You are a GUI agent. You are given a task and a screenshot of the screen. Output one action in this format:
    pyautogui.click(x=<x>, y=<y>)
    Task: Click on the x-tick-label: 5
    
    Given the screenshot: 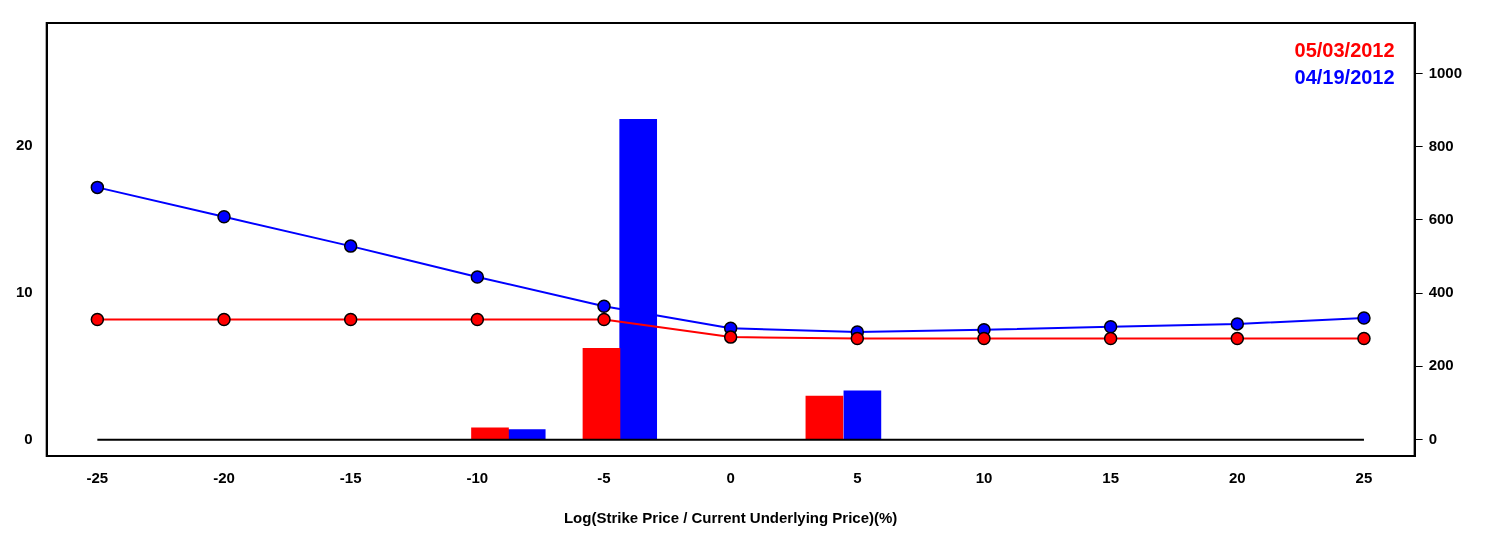 What is the action you would take?
    pyautogui.click(x=857, y=478)
    